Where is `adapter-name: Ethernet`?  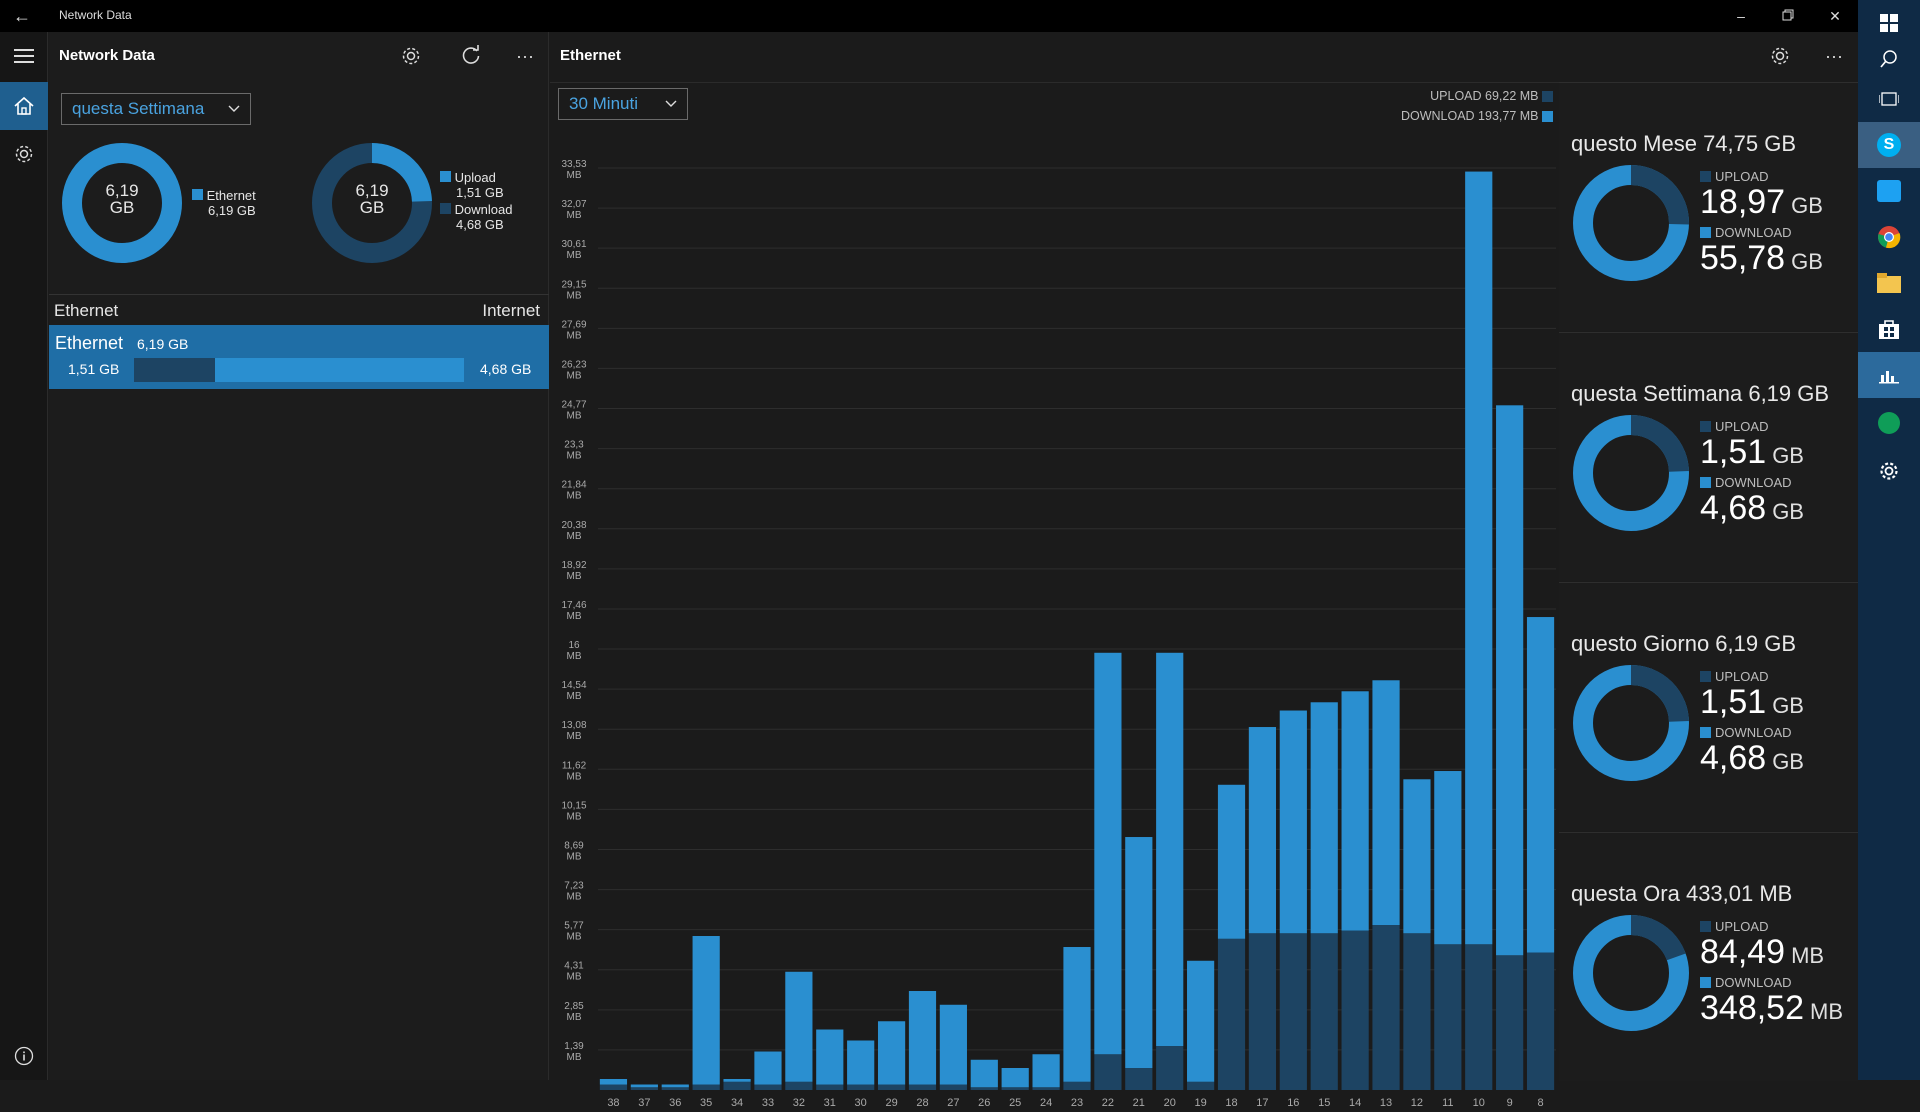 adapter-name: Ethernet is located at coordinates (89, 343).